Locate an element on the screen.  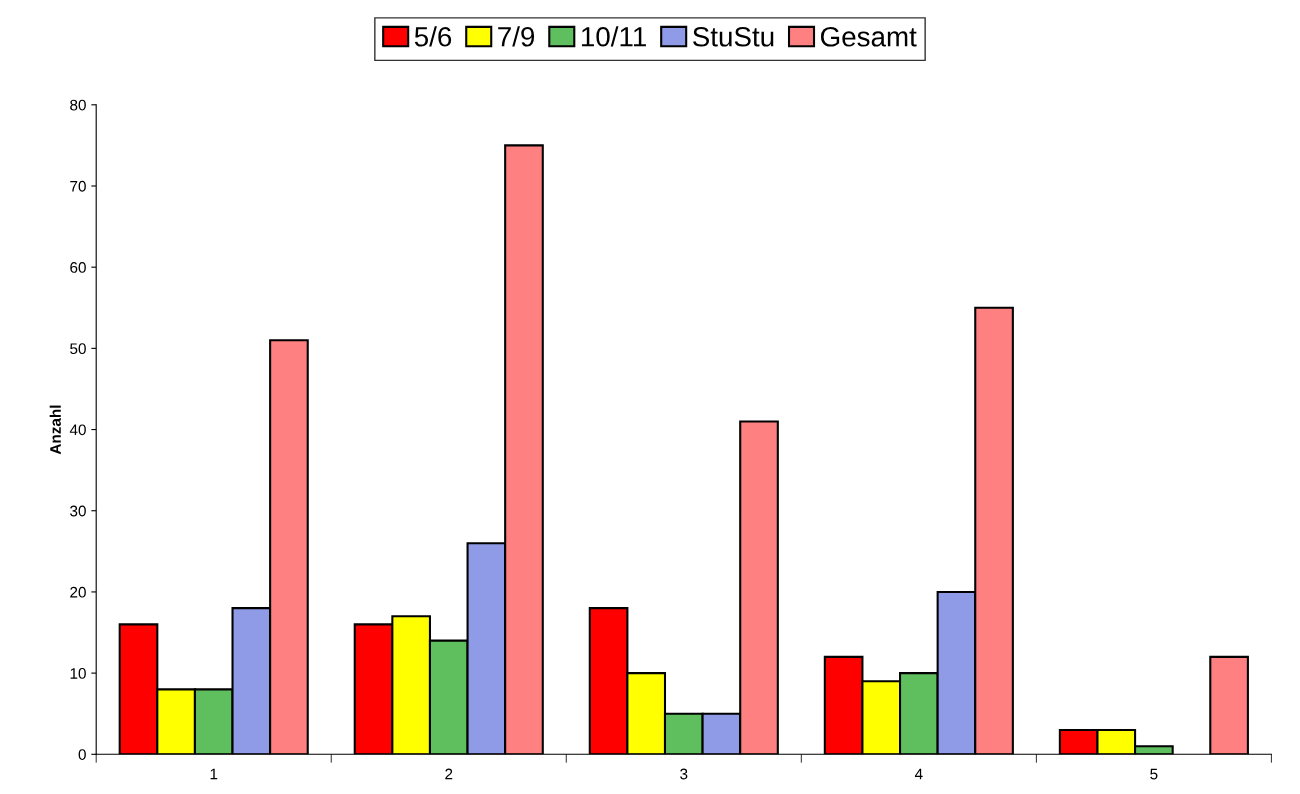
y-tick-label: 50 is located at coordinates (78, 349).